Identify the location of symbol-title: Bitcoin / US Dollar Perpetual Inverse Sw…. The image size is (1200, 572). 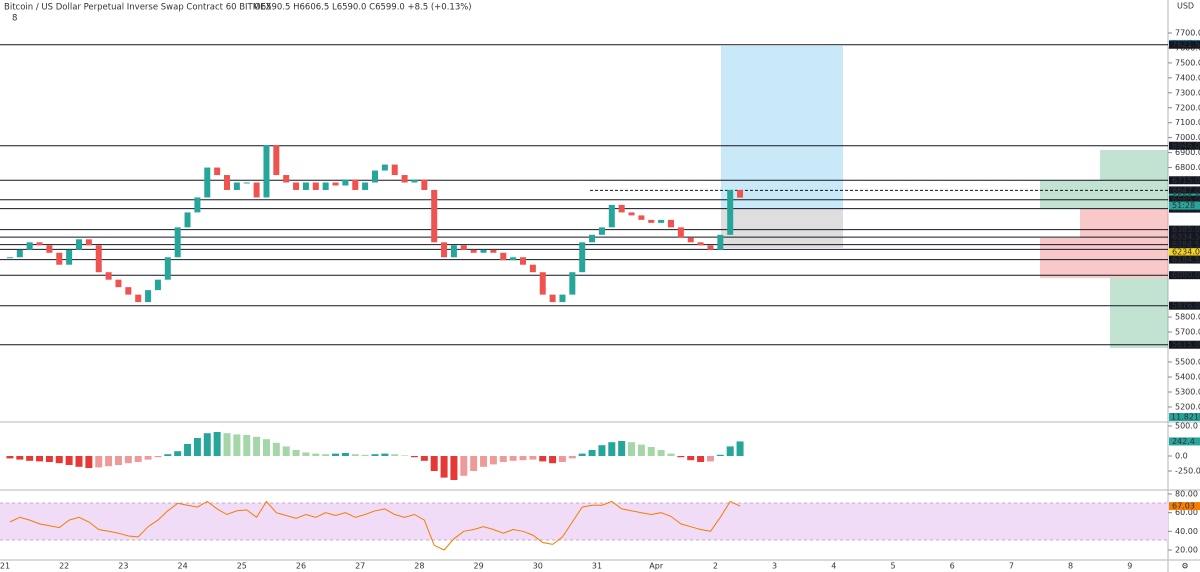
(137, 8).